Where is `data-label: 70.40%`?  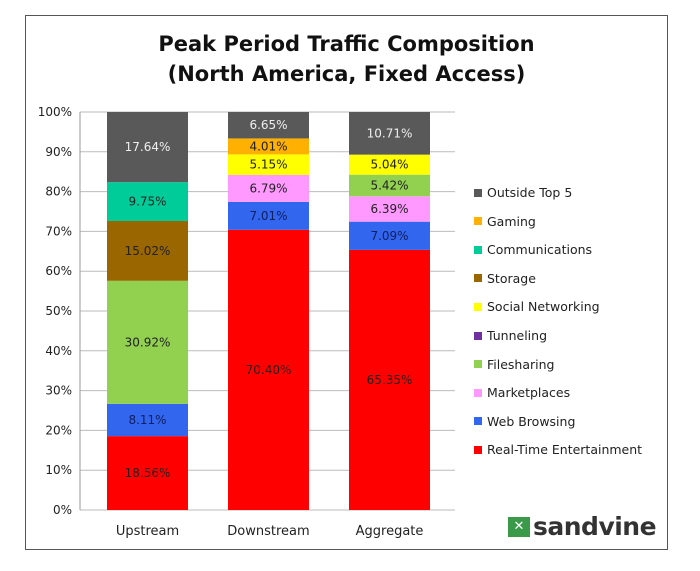
data-label: 70.40% is located at coordinates (269, 370).